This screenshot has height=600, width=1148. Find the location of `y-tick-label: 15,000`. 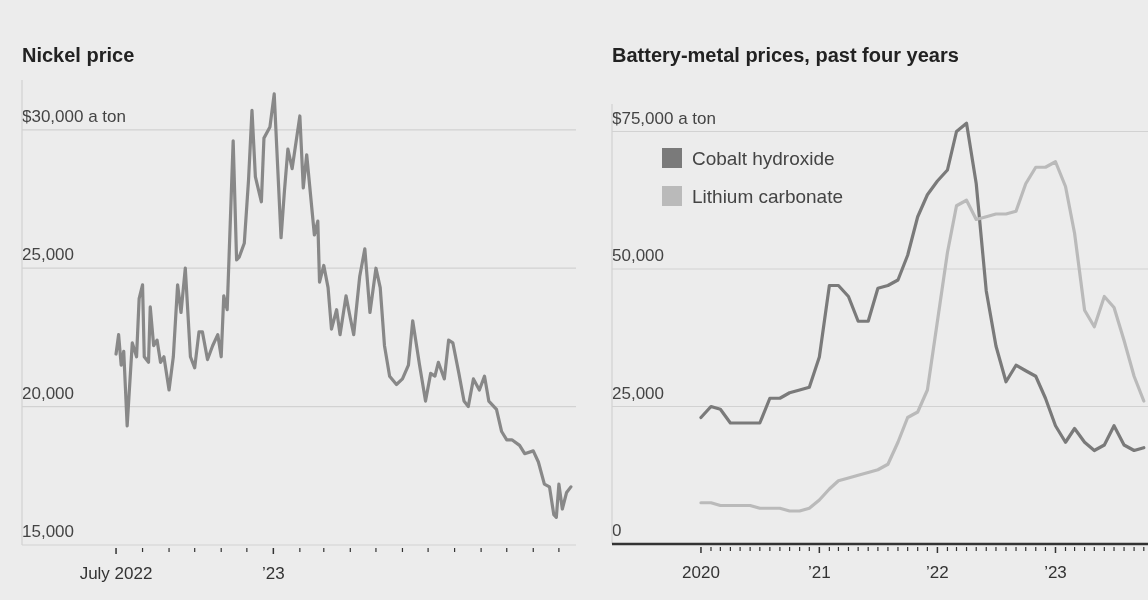

y-tick-label: 15,000 is located at coordinates (48, 531).